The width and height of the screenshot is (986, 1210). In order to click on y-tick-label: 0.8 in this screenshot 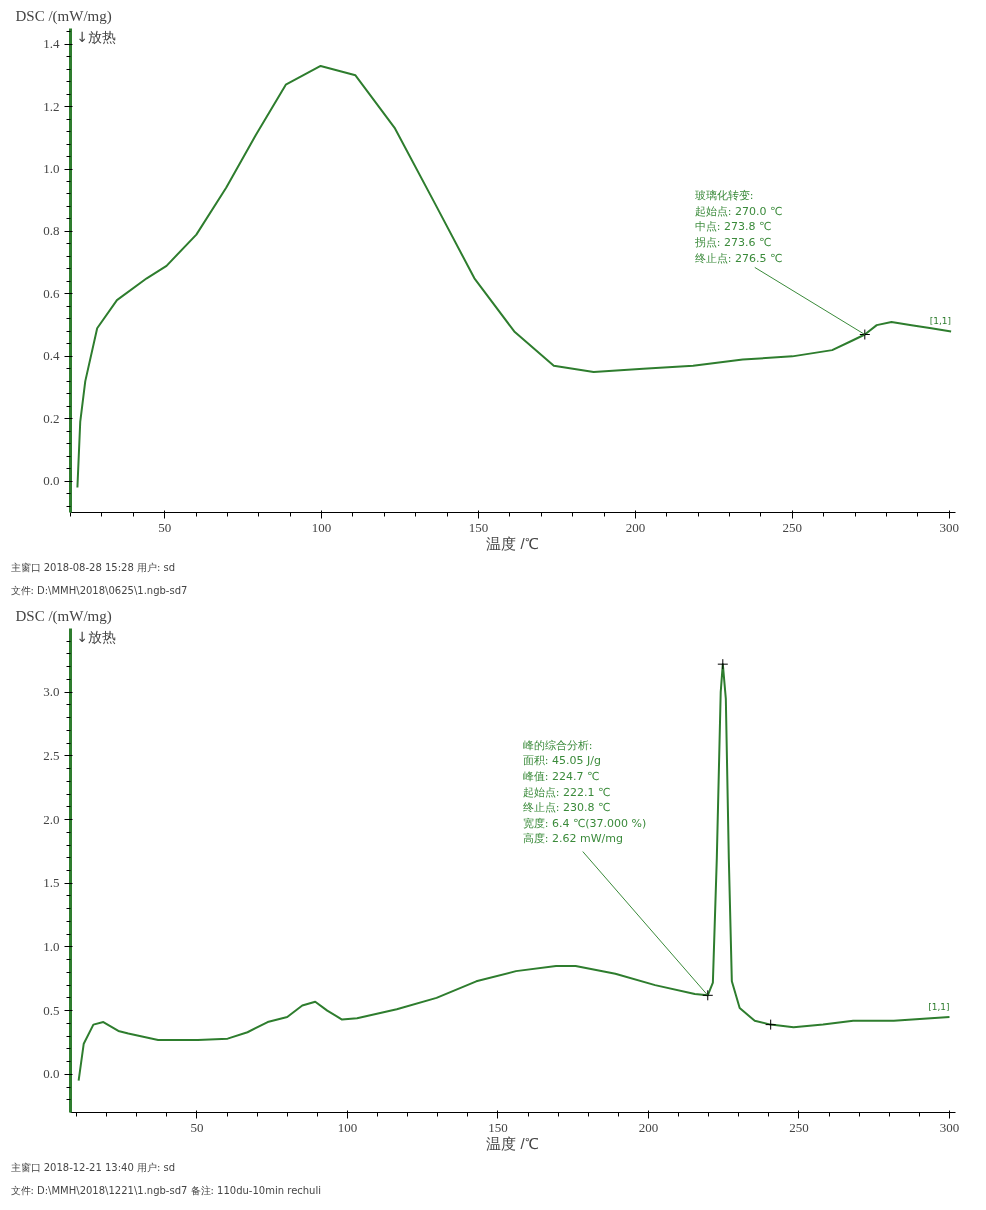, I will do `click(51, 231)`.